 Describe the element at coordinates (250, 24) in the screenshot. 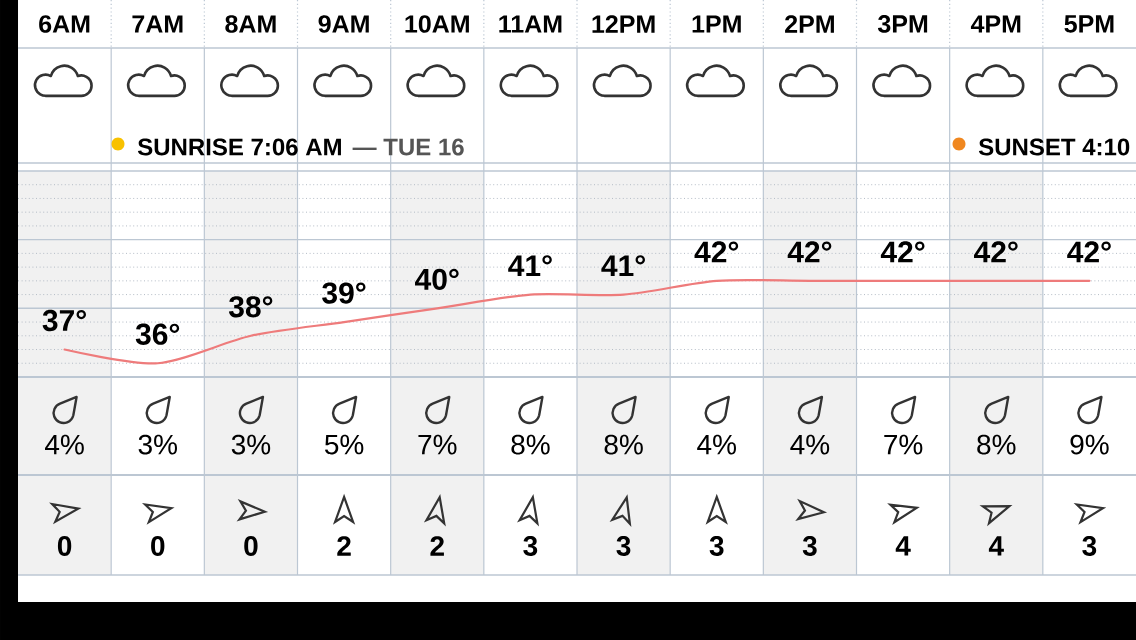

I see `x-tick-label: 8AM` at that location.